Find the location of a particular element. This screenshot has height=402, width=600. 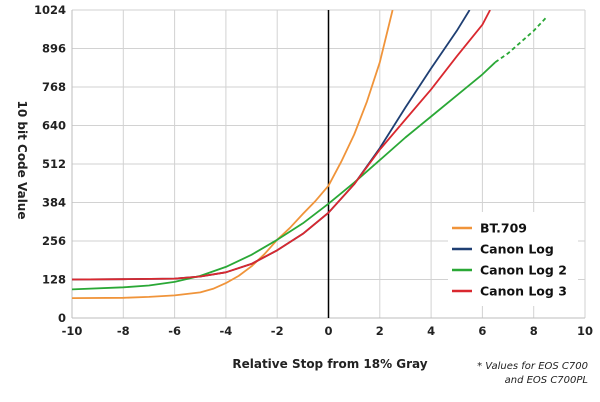

x-tick-label: 10 is located at coordinates (585, 331).